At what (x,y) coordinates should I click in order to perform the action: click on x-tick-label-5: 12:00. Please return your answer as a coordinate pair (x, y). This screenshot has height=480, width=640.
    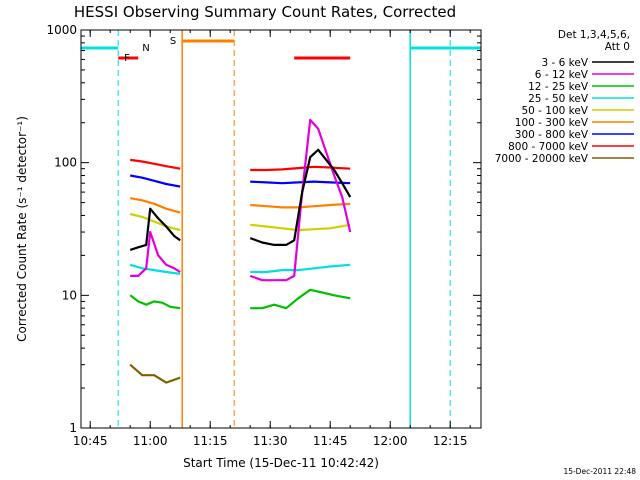
    Looking at the image, I should click on (390, 441).